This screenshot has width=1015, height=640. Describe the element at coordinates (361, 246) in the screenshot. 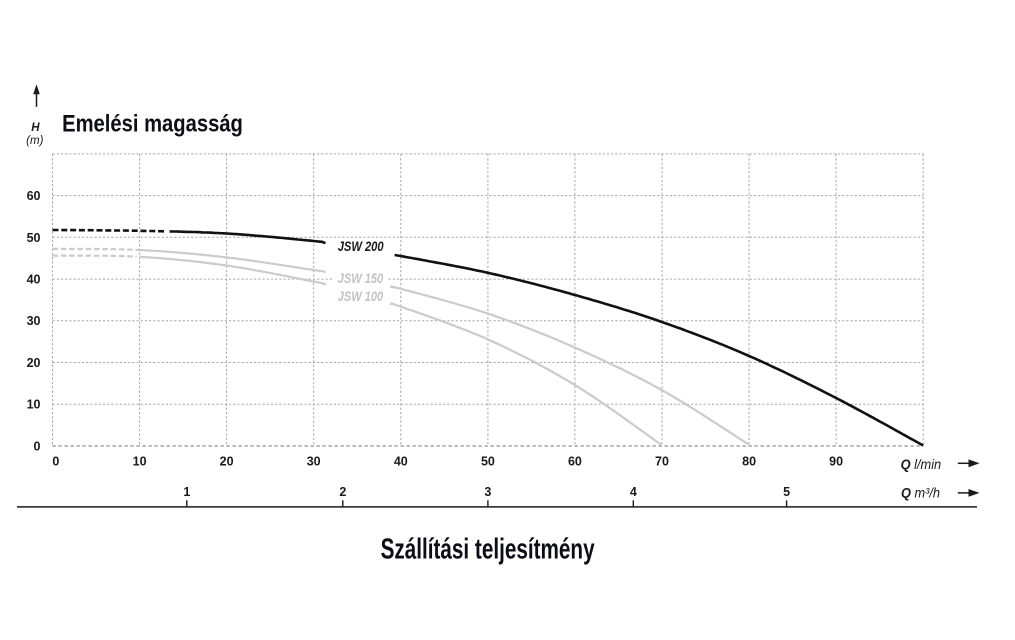

I see `svg-text: JSW 200` at that location.